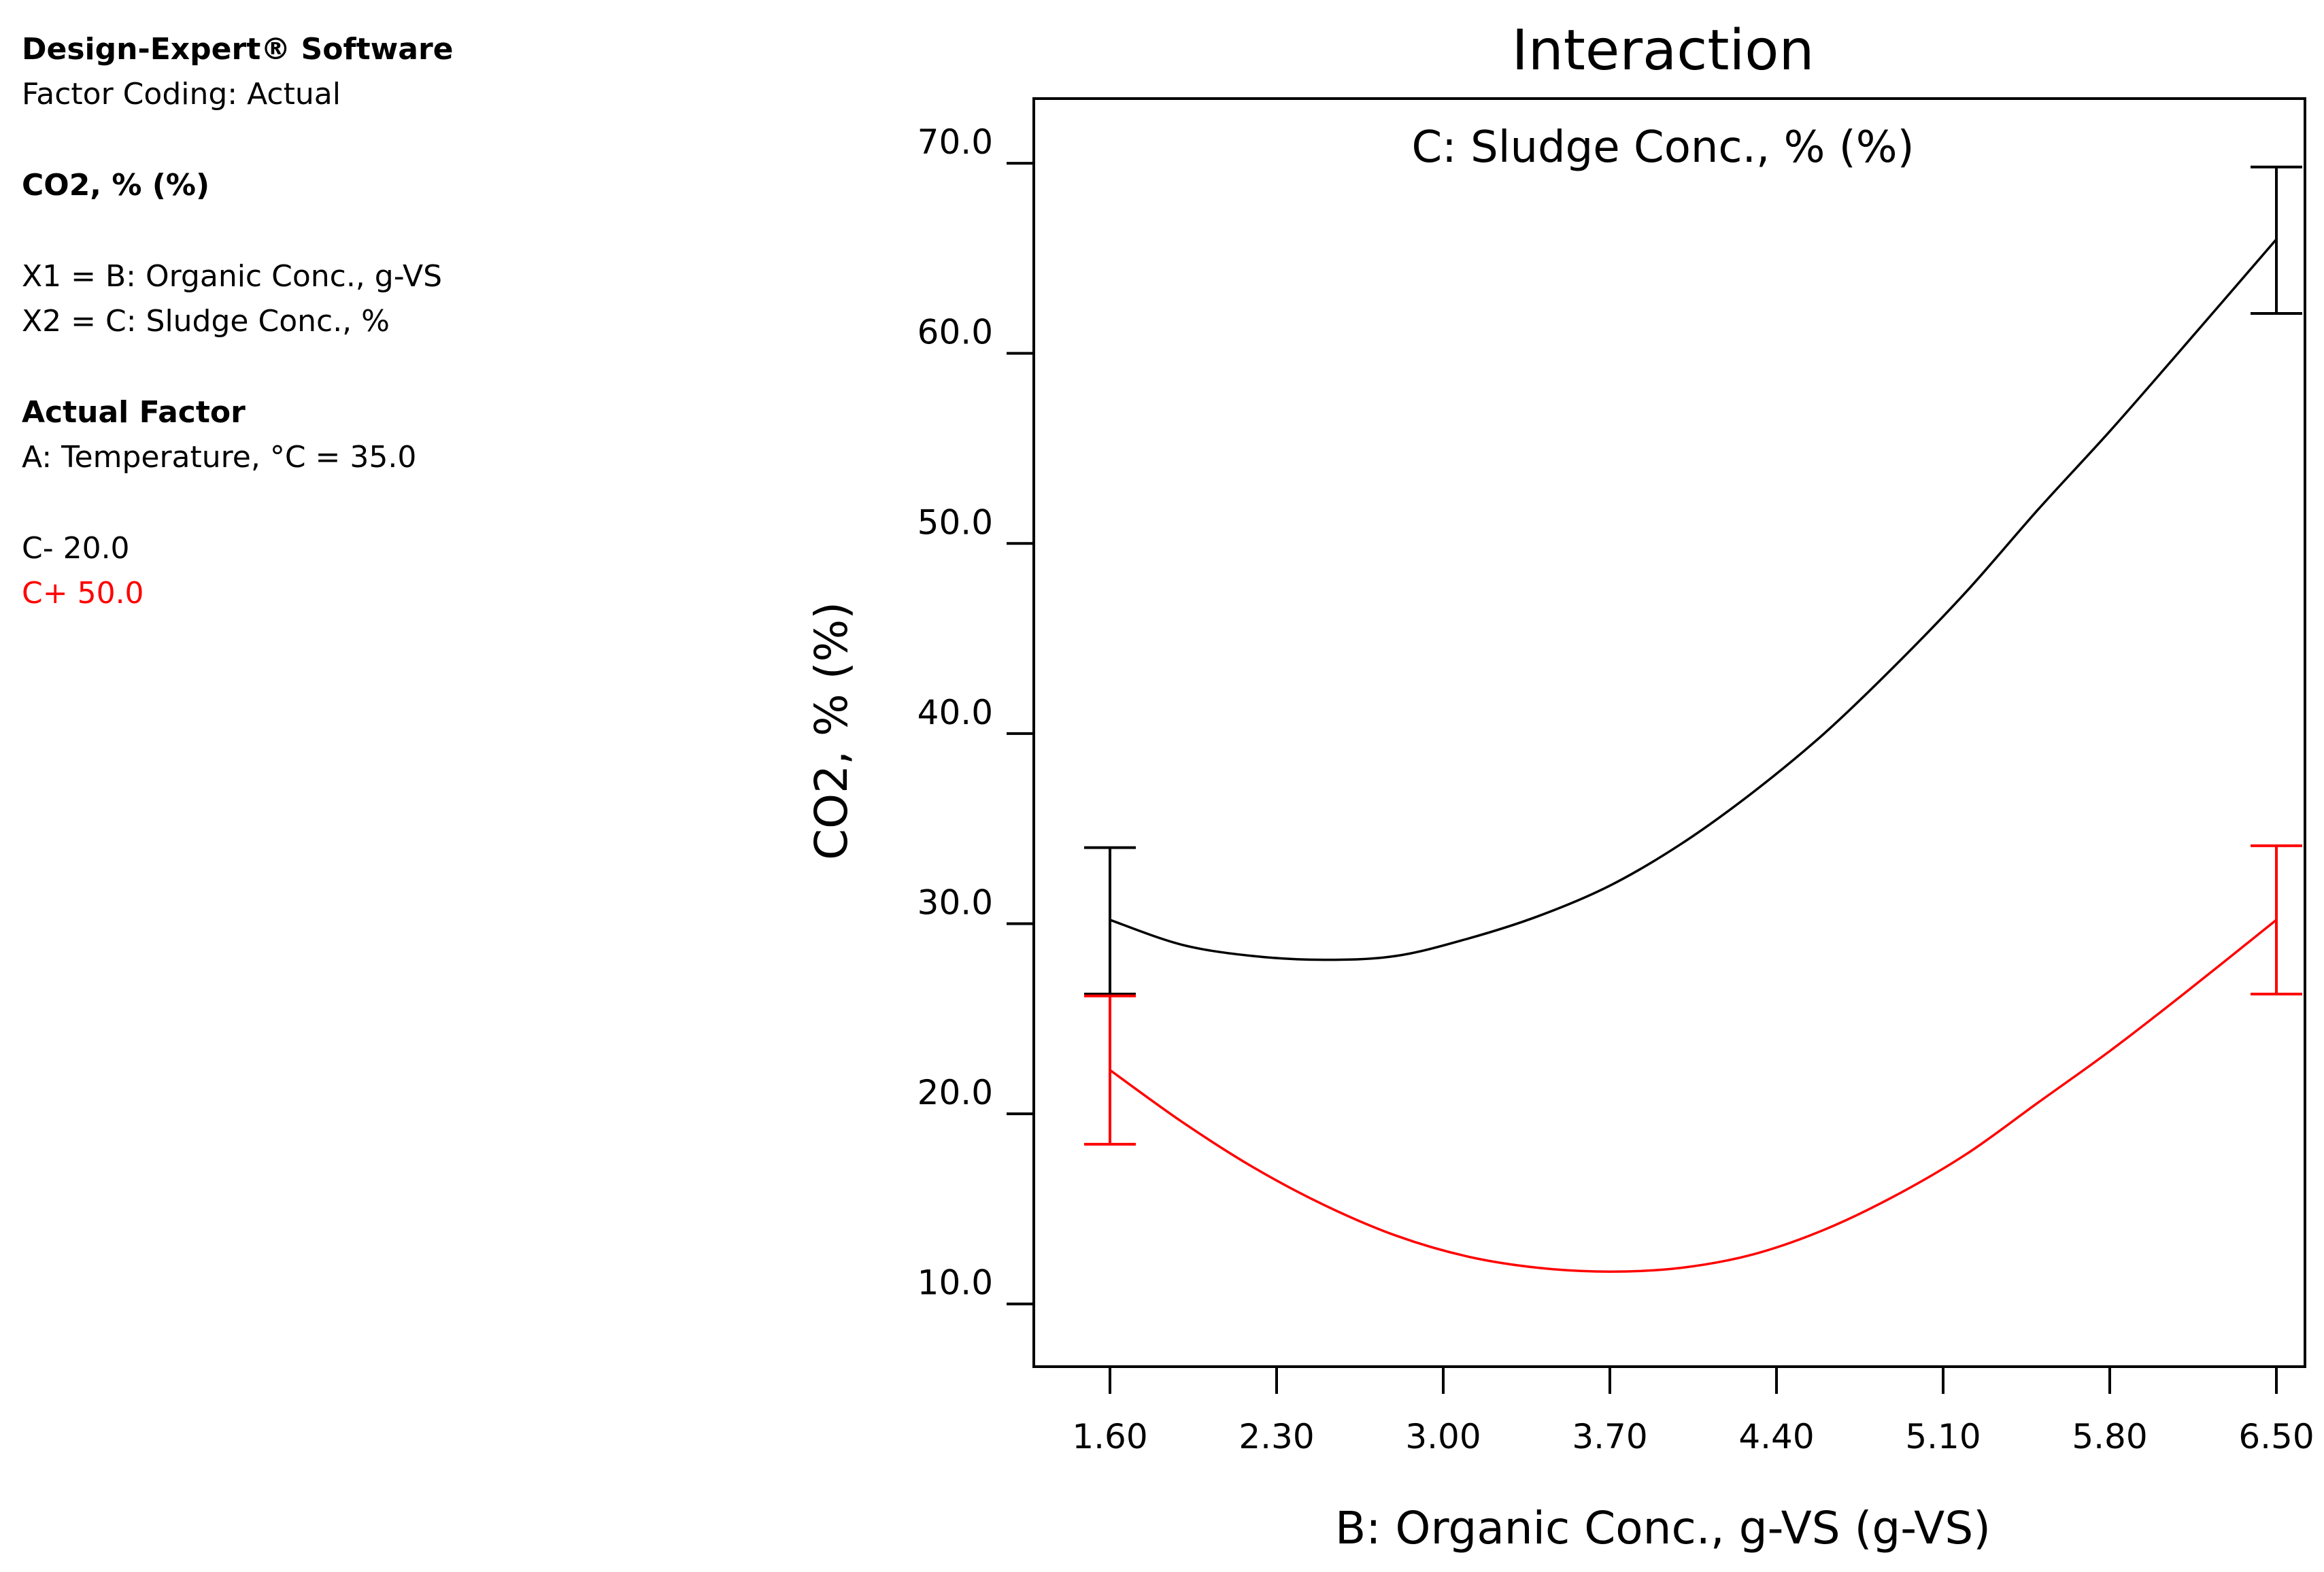 This screenshot has width=2324, height=1572. What do you see at coordinates (1943, 1436) in the screenshot?
I see `x-tick-label: 5.10` at bounding box center [1943, 1436].